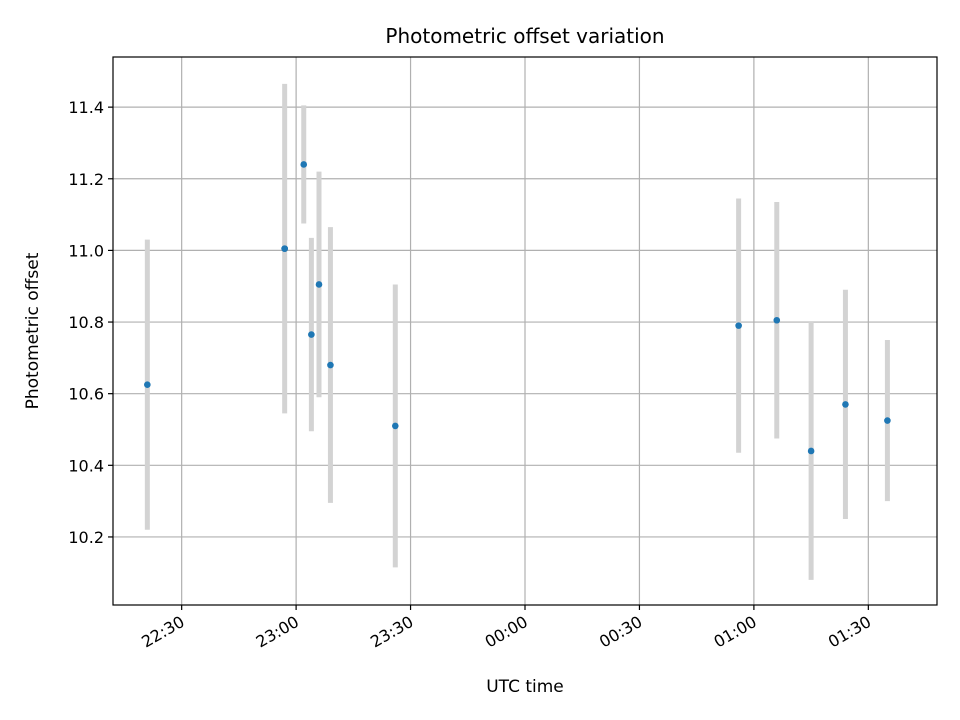 The height and width of the screenshot is (720, 960). I want to click on y-tick-label: 11.4, so click(86, 107).